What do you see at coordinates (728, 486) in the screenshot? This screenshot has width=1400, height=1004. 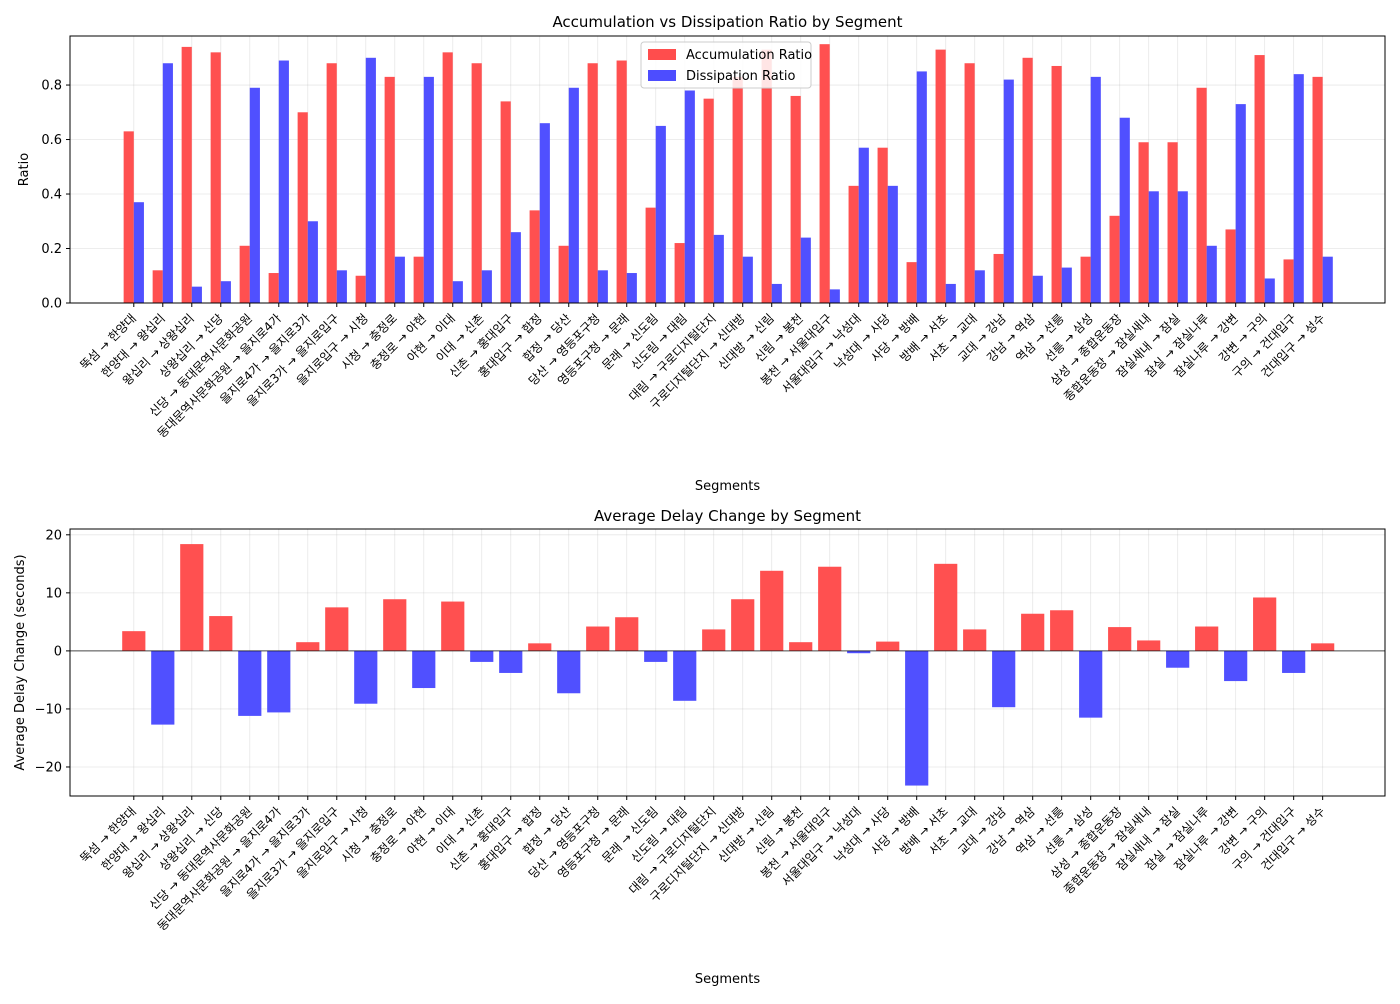 I see `ratio-chart-x-label: Segments` at bounding box center [728, 486].